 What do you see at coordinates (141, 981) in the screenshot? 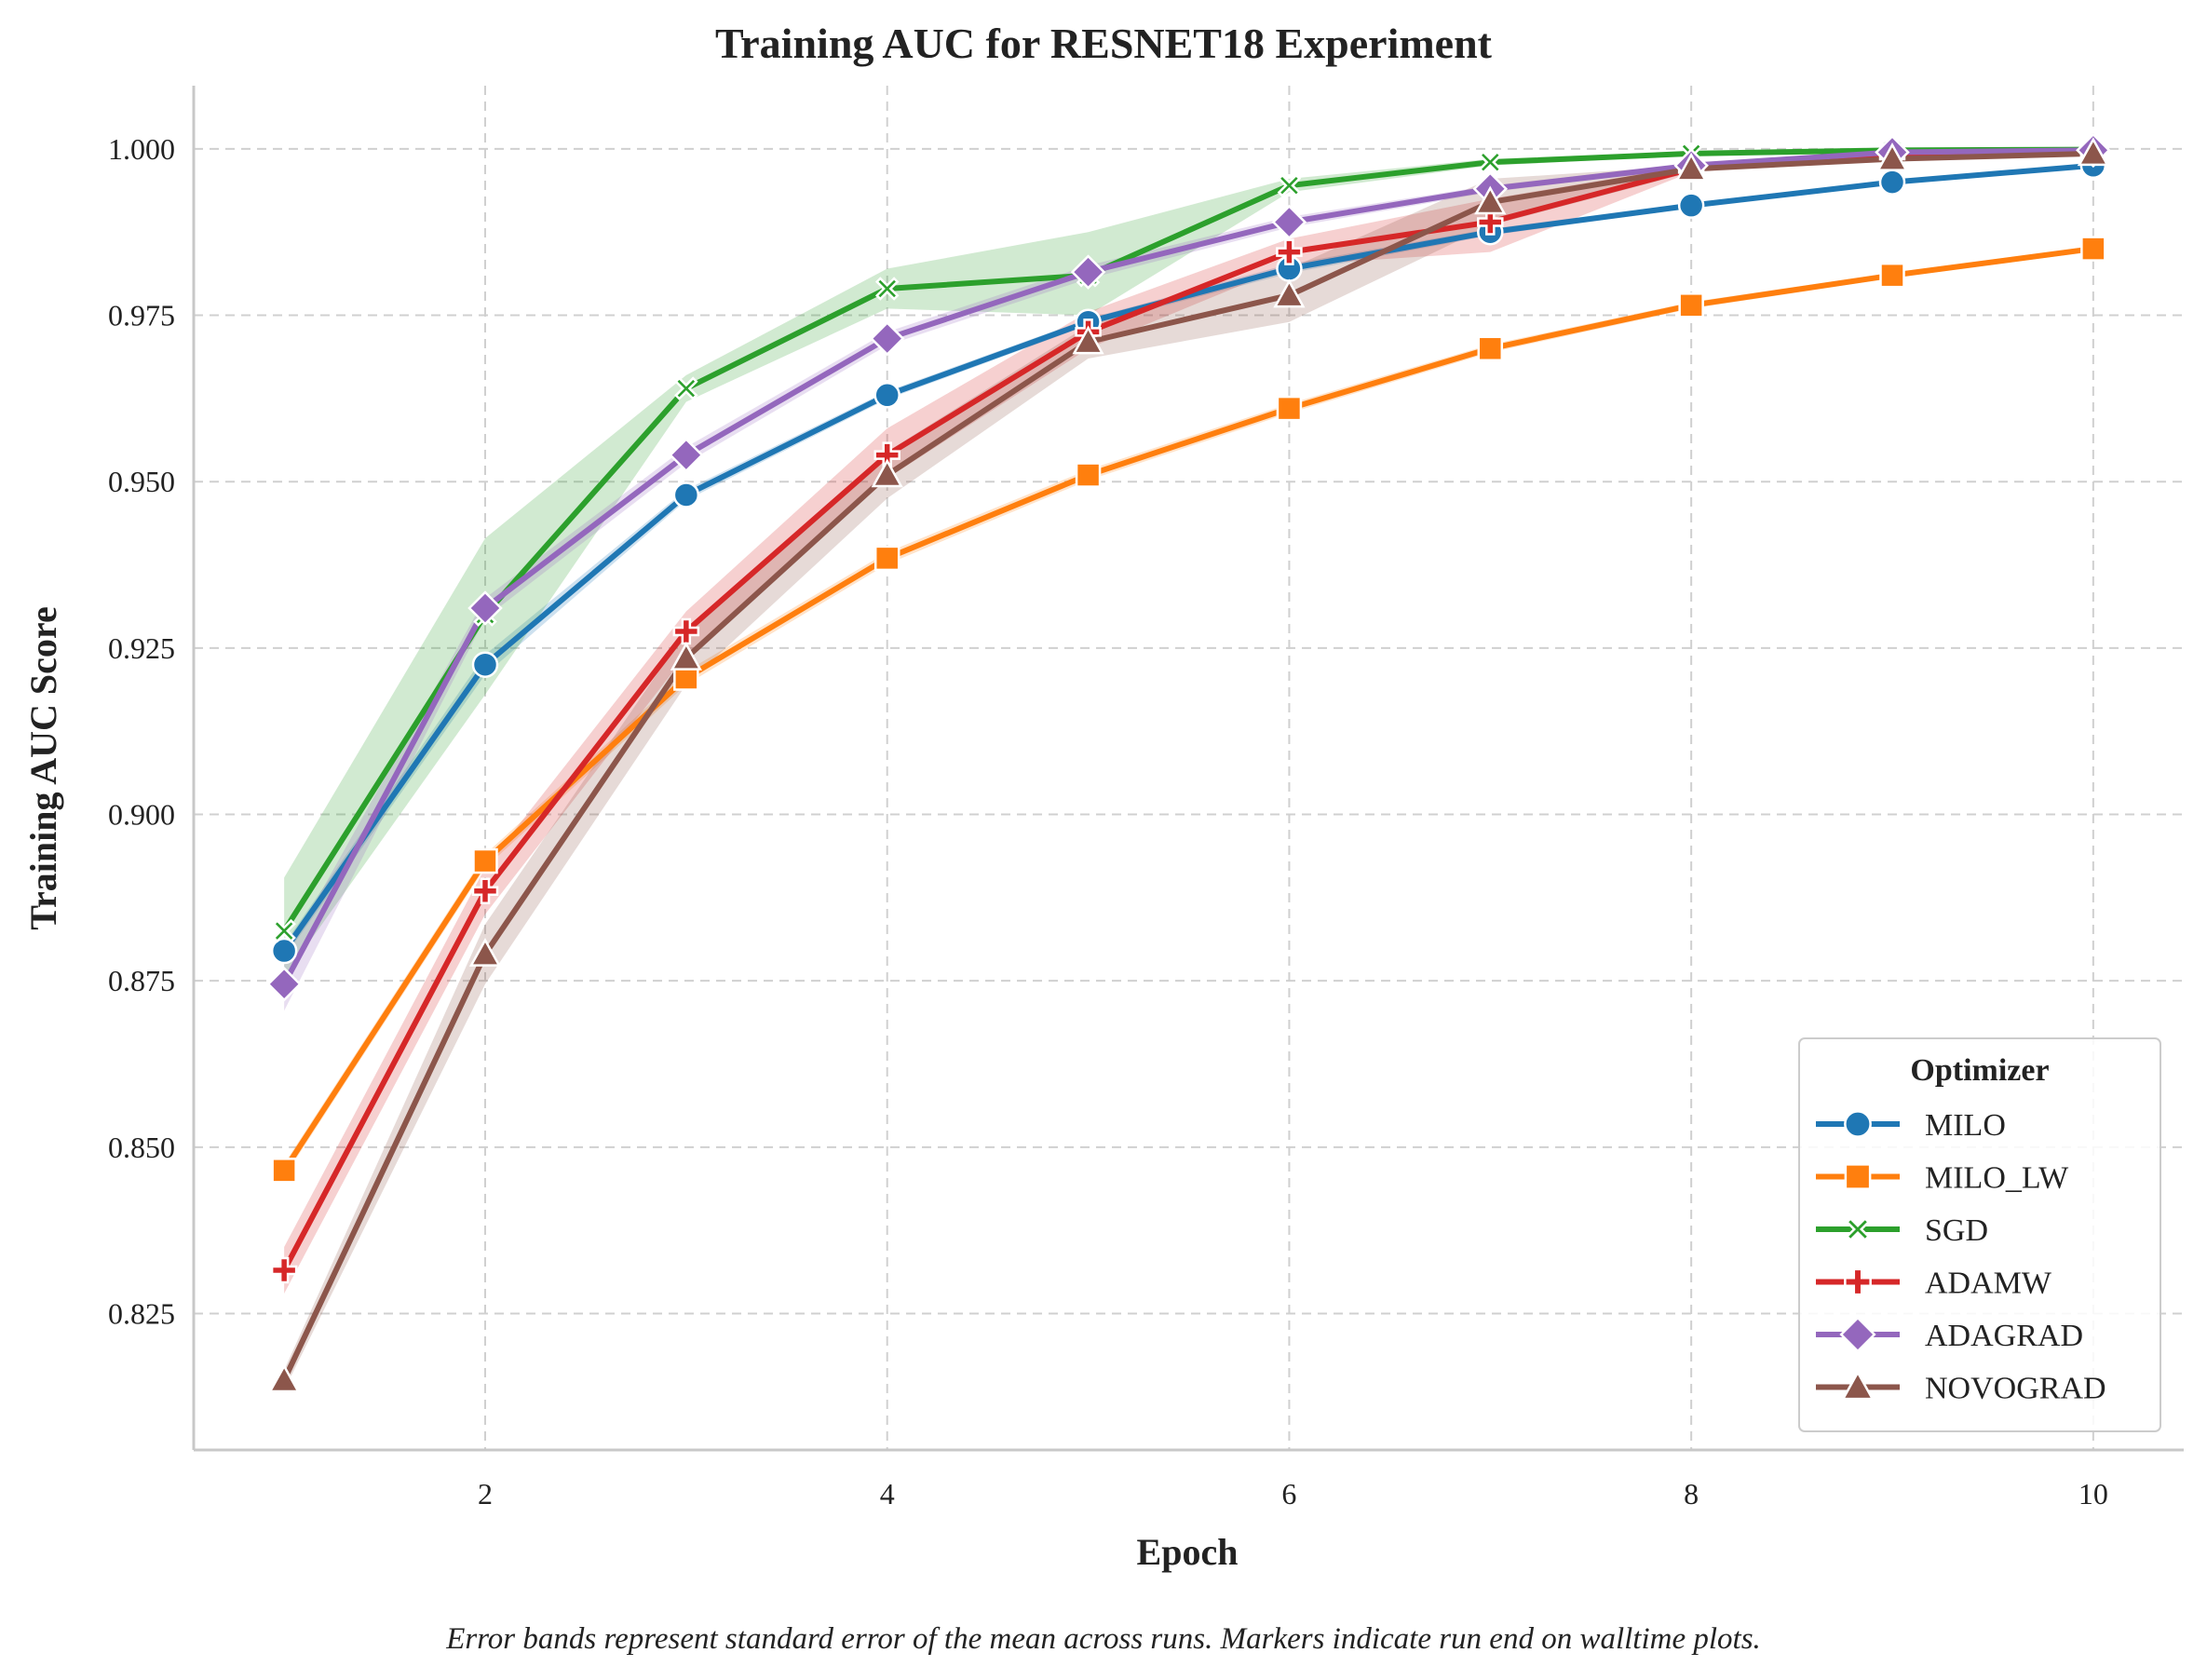
I see `y-tick-label: 0.875` at bounding box center [141, 981].